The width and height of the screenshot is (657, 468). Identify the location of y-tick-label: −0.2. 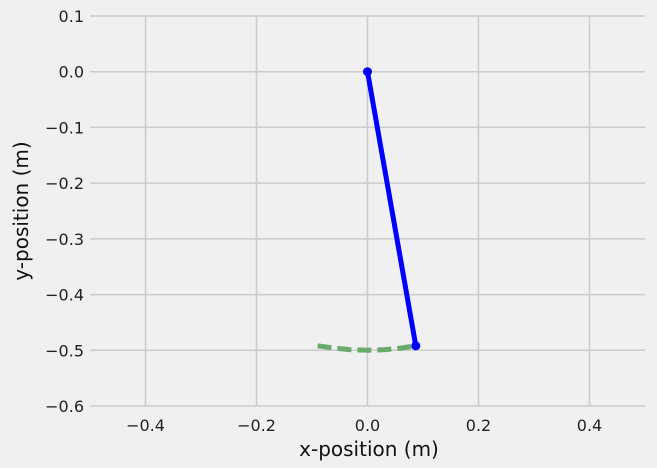
(64, 183).